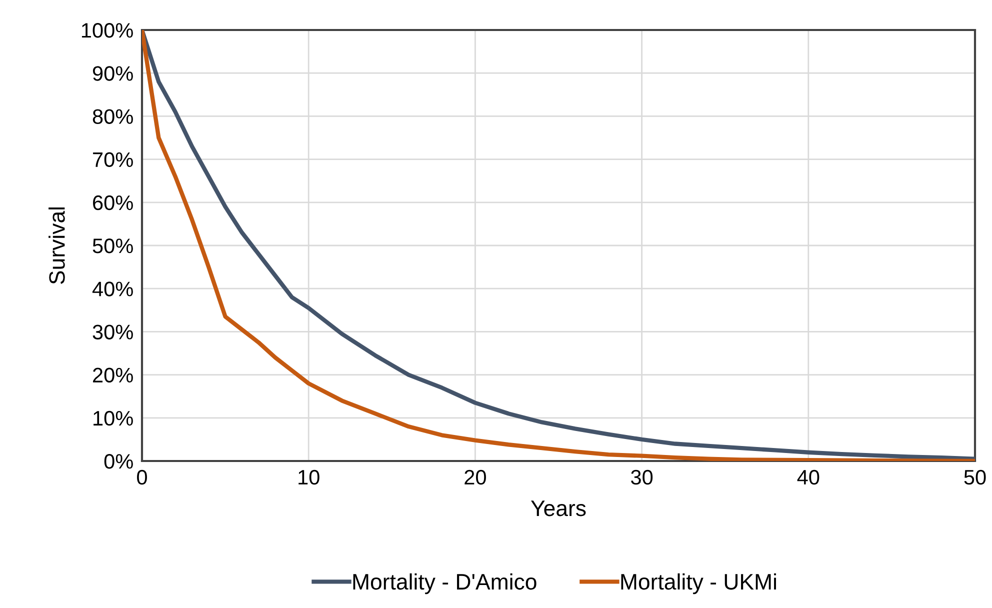 This screenshot has width=992, height=608. I want to click on y-tick-label: 0%, so click(118, 461).